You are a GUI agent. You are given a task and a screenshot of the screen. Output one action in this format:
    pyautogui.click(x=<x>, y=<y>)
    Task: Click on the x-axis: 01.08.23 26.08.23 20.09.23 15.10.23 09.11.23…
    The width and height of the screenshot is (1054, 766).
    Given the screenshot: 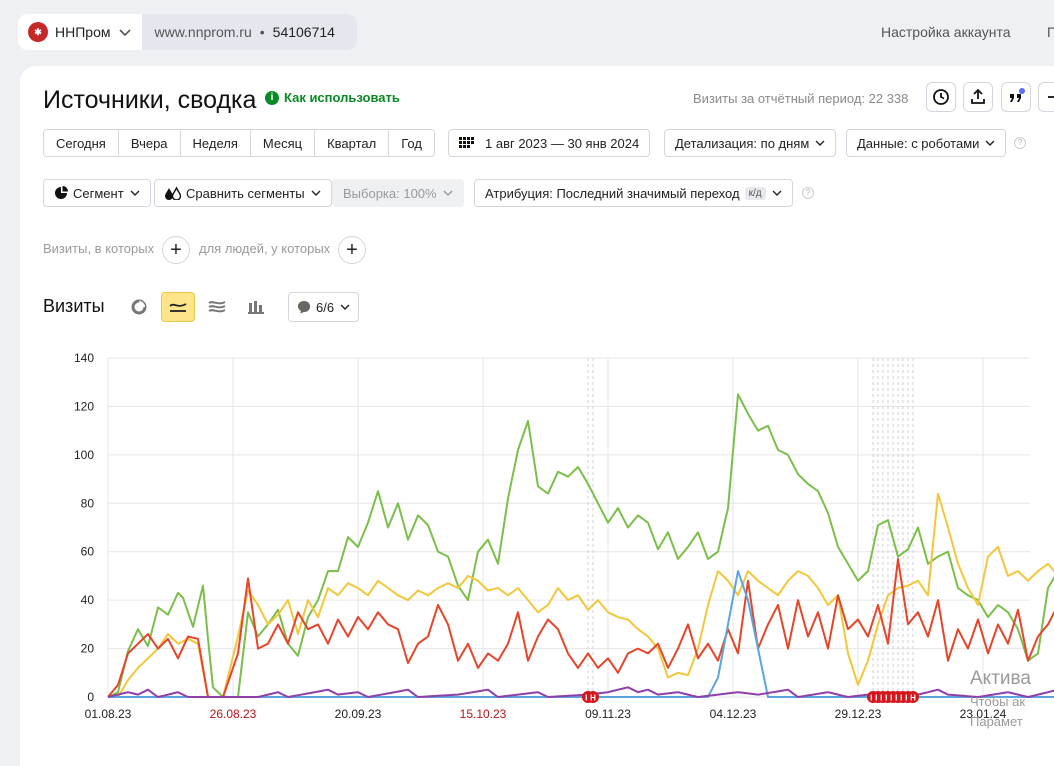 What is the action you would take?
    pyautogui.click(x=546, y=714)
    